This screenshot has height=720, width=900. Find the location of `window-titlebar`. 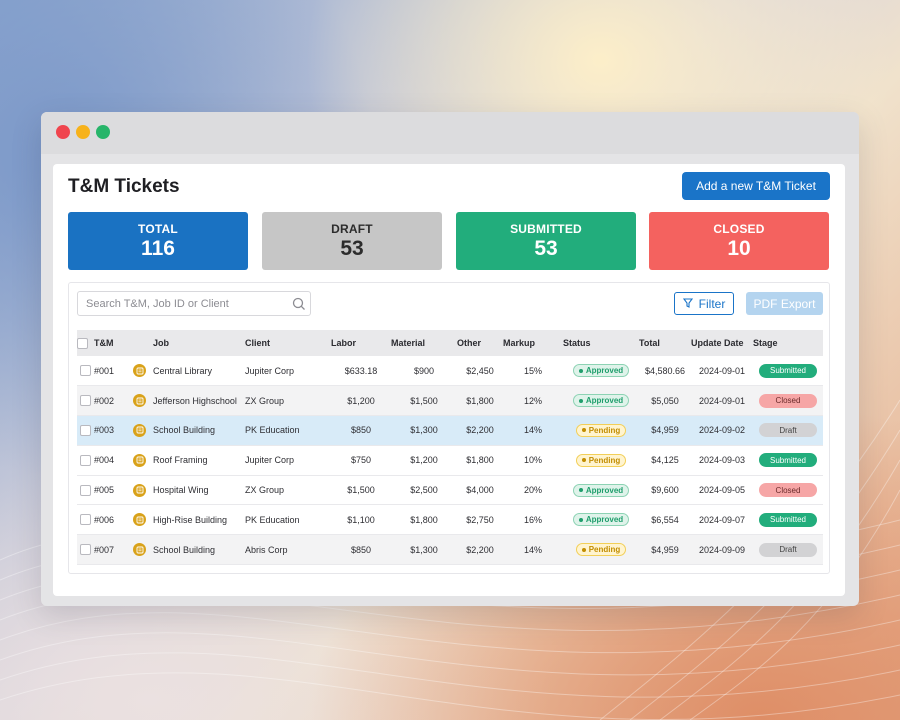

window-titlebar is located at coordinates (450, 133).